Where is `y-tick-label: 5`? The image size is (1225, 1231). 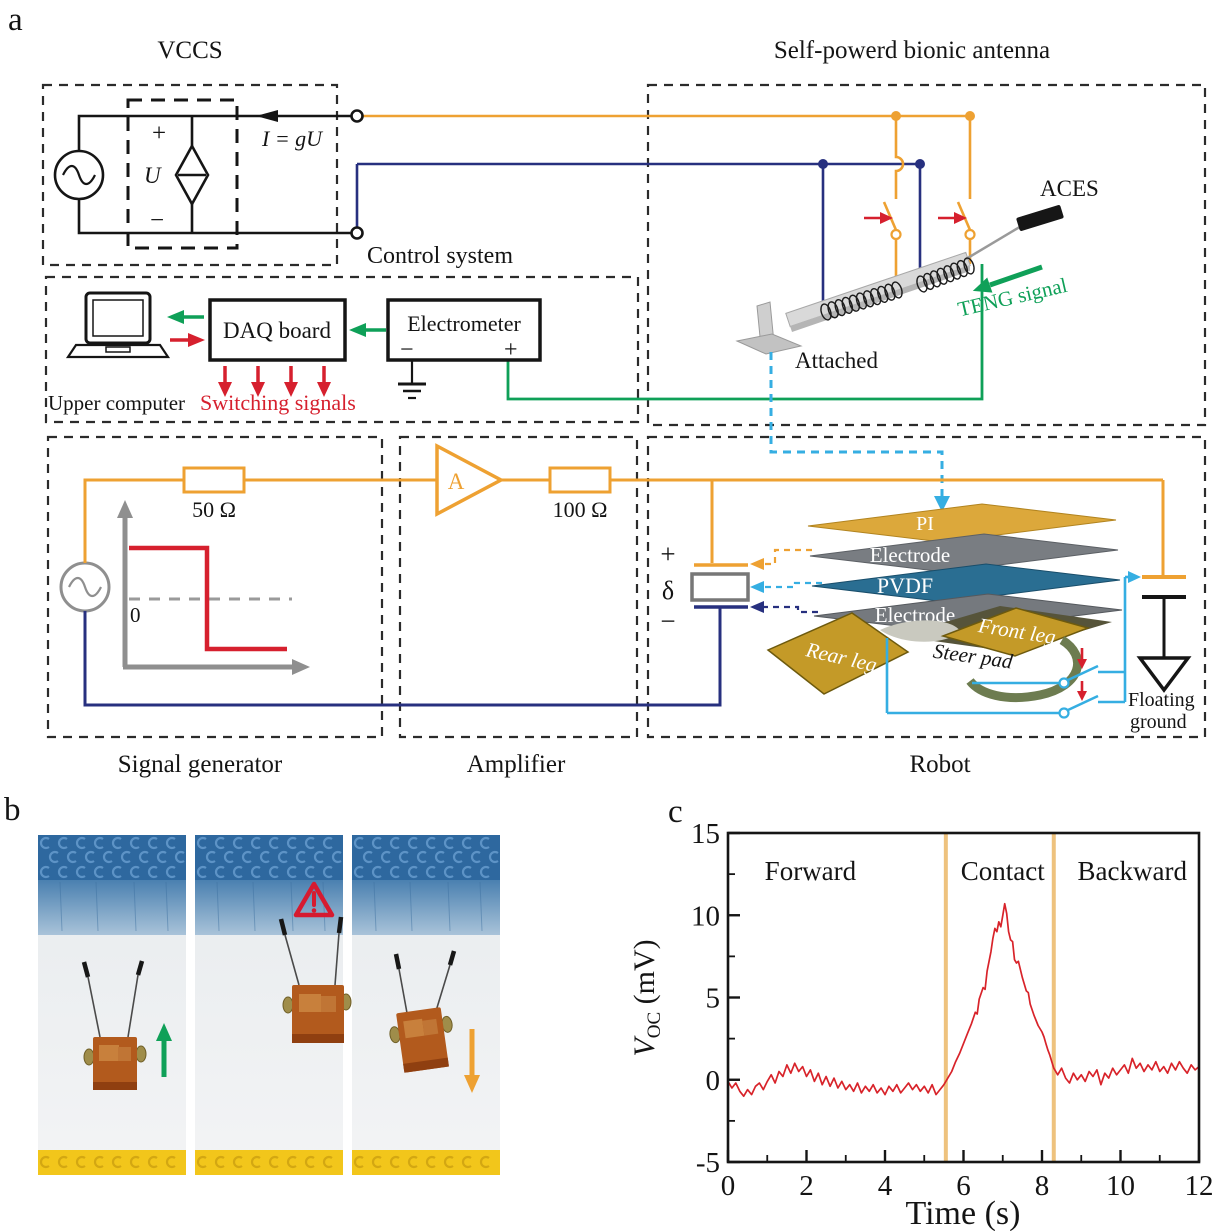
y-tick-label: 5 is located at coordinates (713, 999).